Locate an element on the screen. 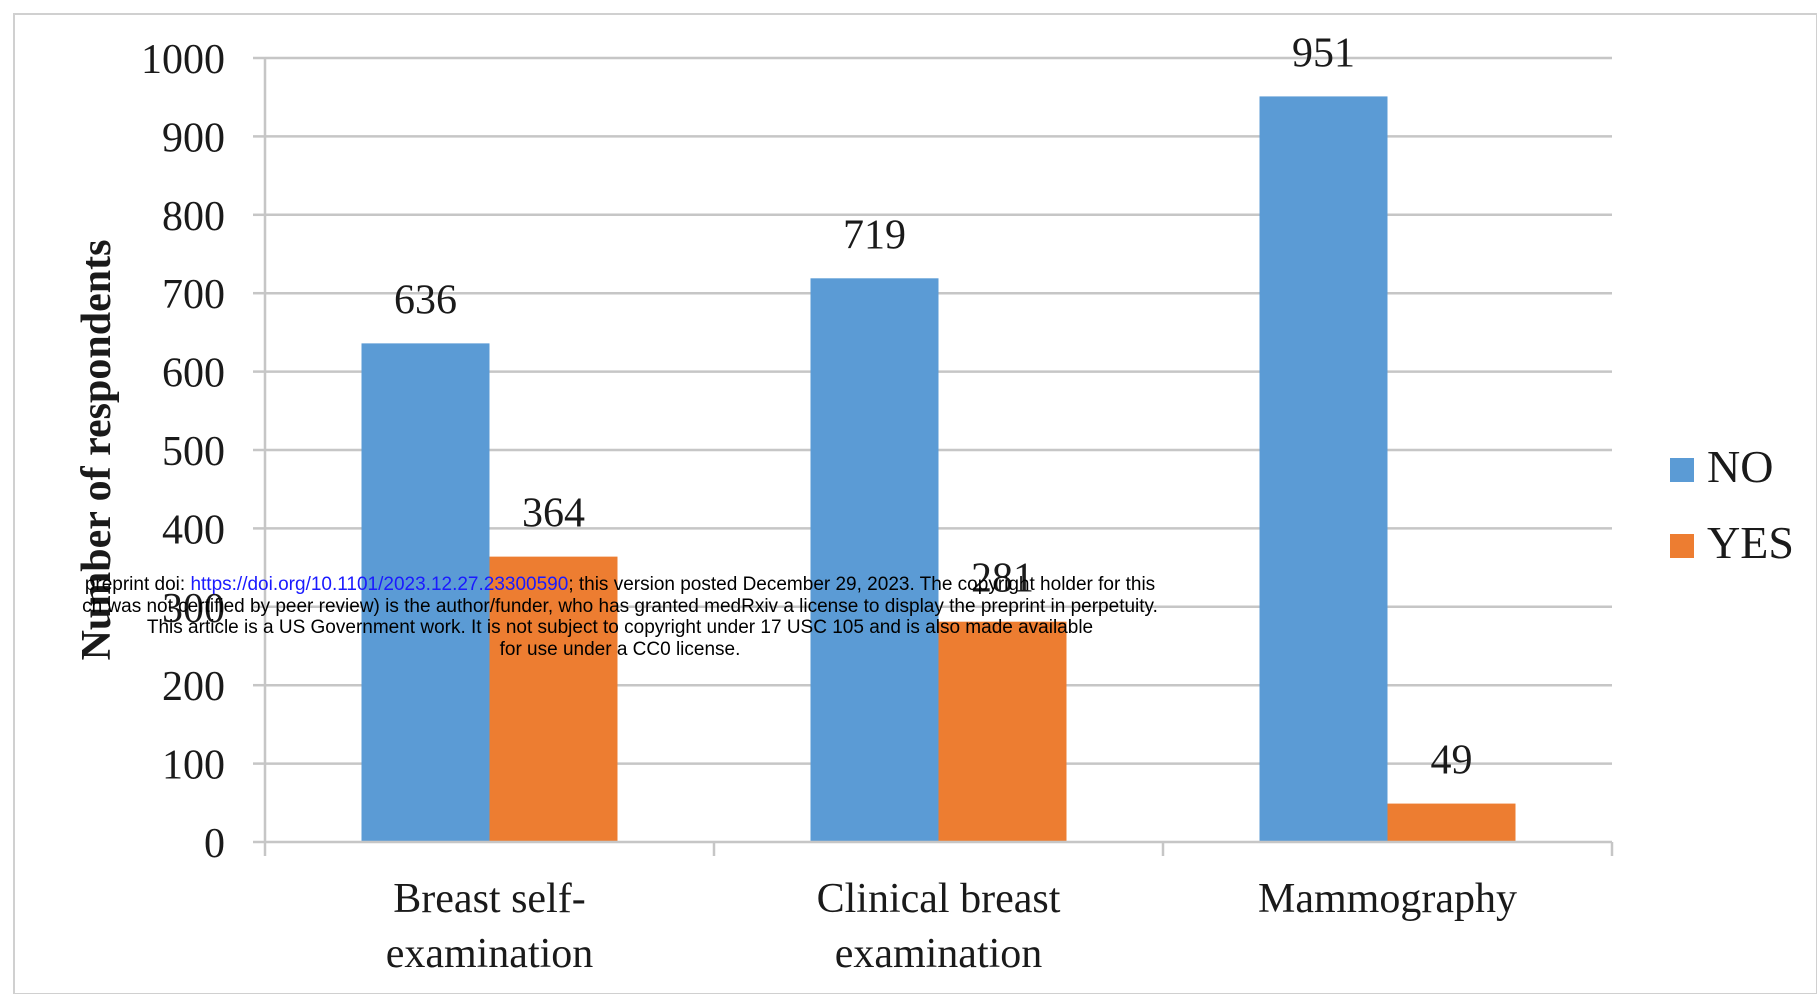 Image resolution: width=1817 pixels, height=994 pixels. data-label-yes: 281 is located at coordinates (1002, 579).